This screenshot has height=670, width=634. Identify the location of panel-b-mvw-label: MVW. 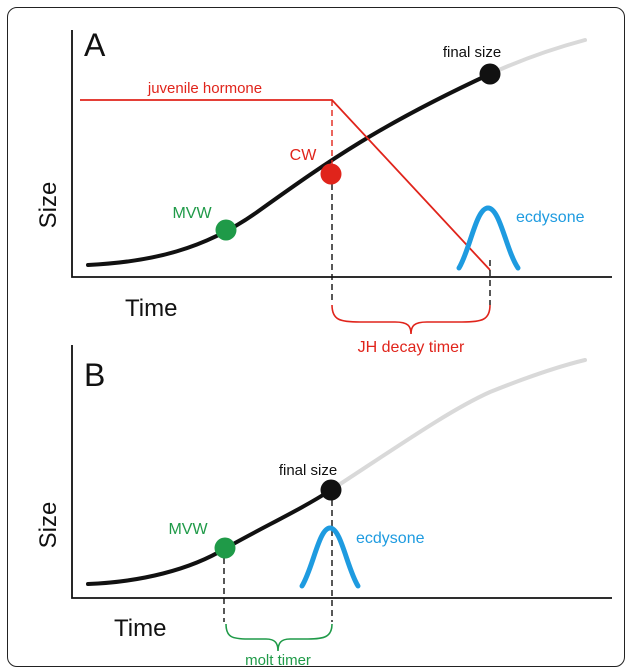
(188, 529).